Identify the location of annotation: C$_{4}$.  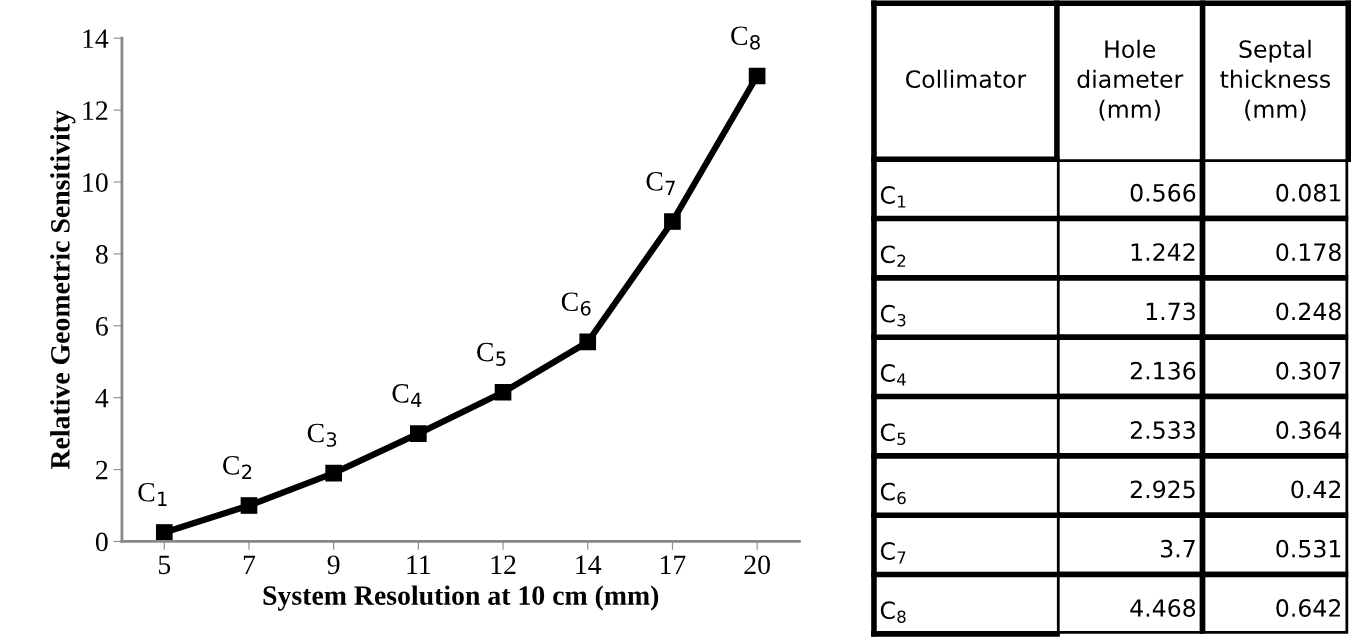
(407, 396).